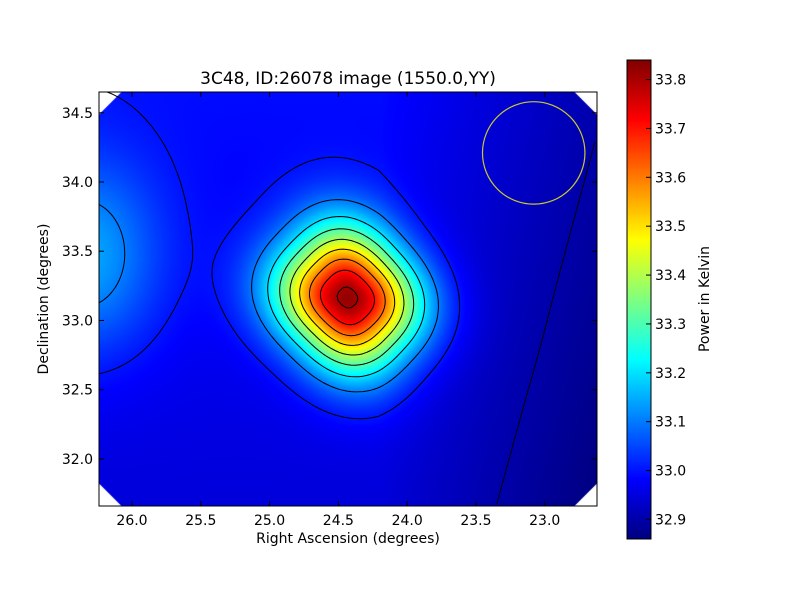 Image resolution: width=800 pixels, height=600 pixels. What do you see at coordinates (77, 460) in the screenshot?
I see `y-tick-label: 32.0` at bounding box center [77, 460].